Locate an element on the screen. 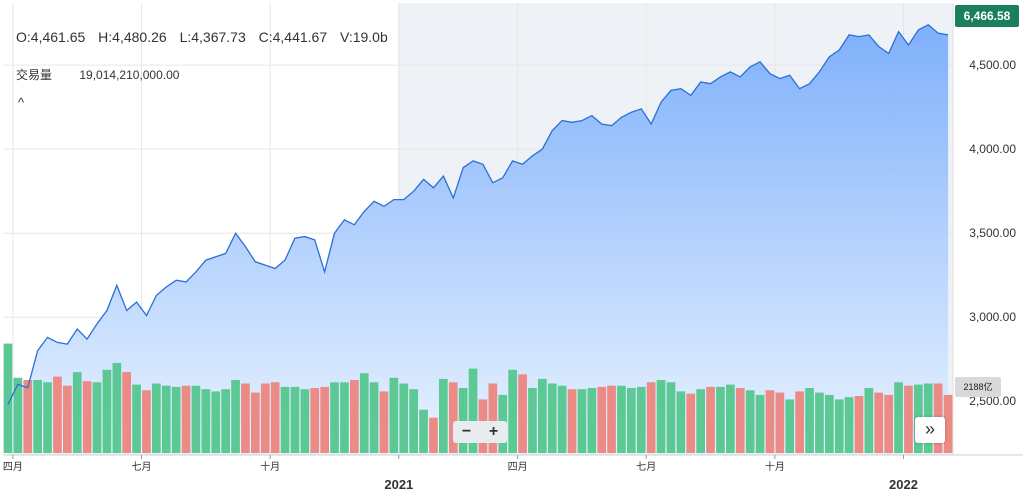 Image resolution: width=1026 pixels, height=501 pixels. time-tick-label: 2021 is located at coordinates (398, 484).